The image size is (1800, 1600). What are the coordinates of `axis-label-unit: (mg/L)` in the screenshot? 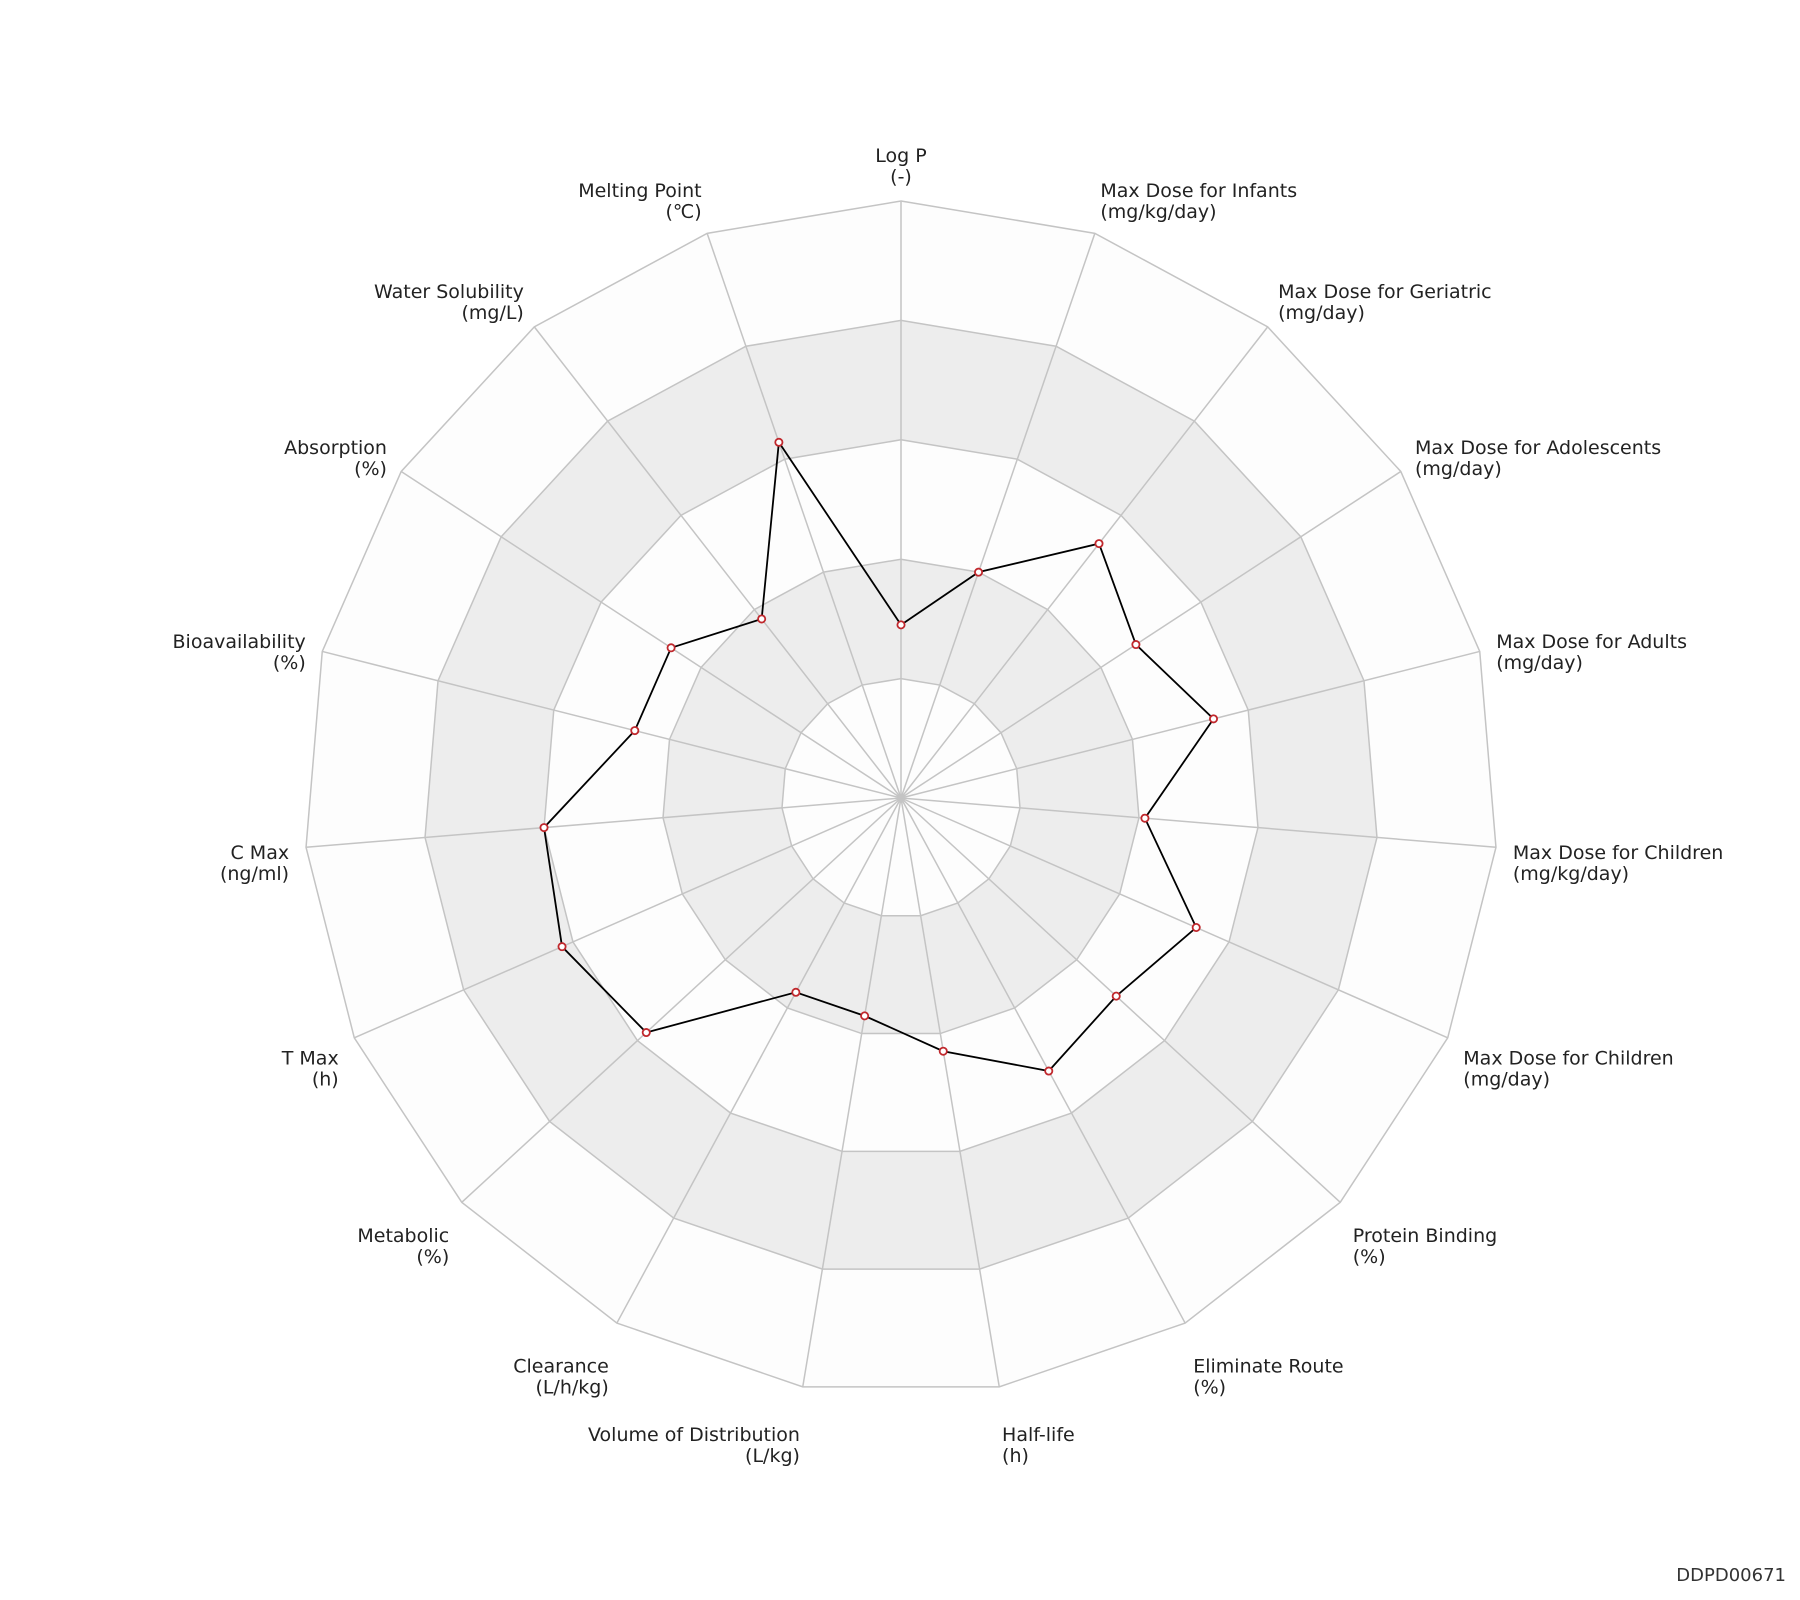 It's located at (492, 313).